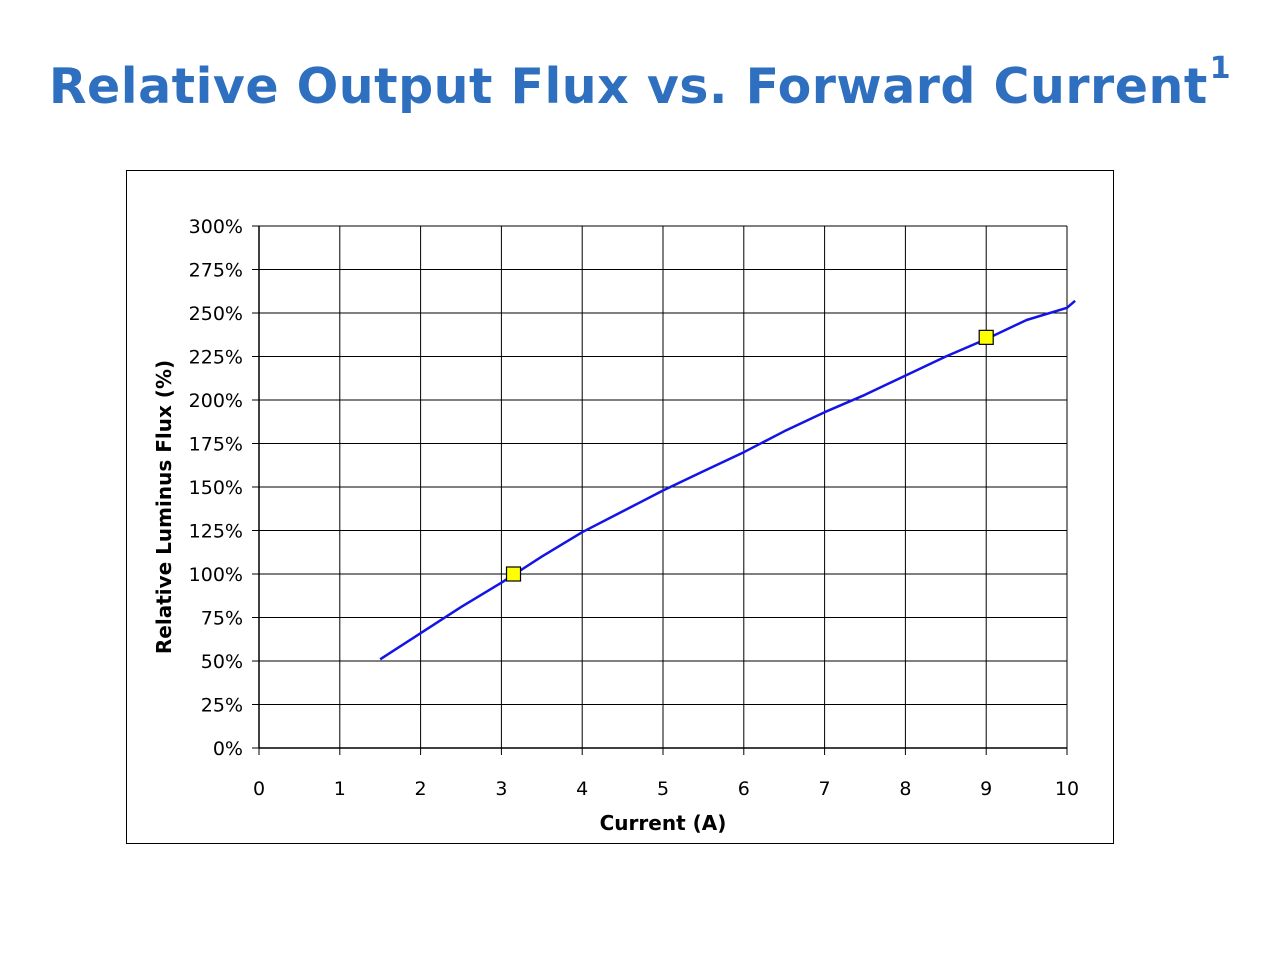 The width and height of the screenshot is (1280, 958). I want to click on x-tick-label: 10, so click(1067, 789).